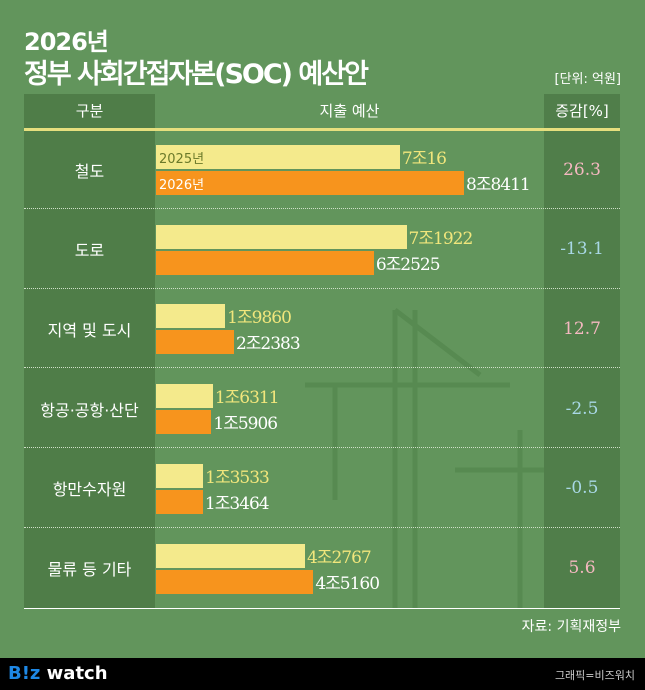  Describe the element at coordinates (310, 183) in the screenshot. I see `bar-2026: 2026년` at that location.